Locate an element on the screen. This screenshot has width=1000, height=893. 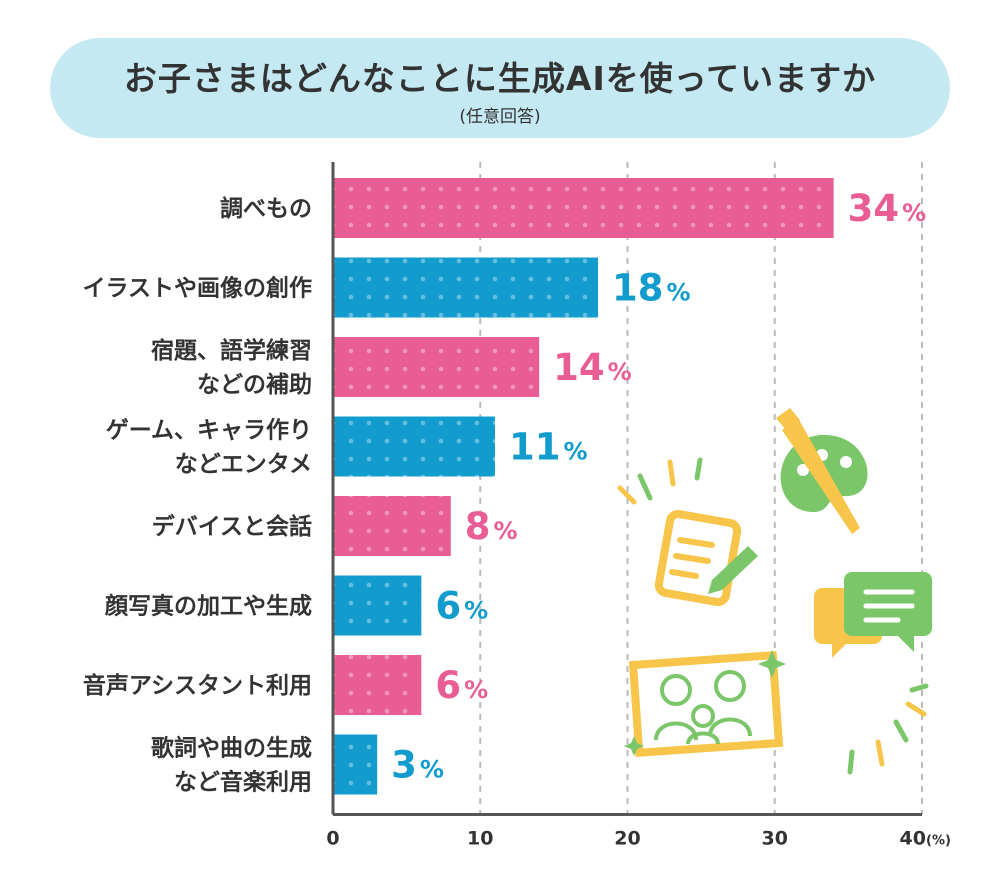
value-label: 34% is located at coordinates (887, 208).